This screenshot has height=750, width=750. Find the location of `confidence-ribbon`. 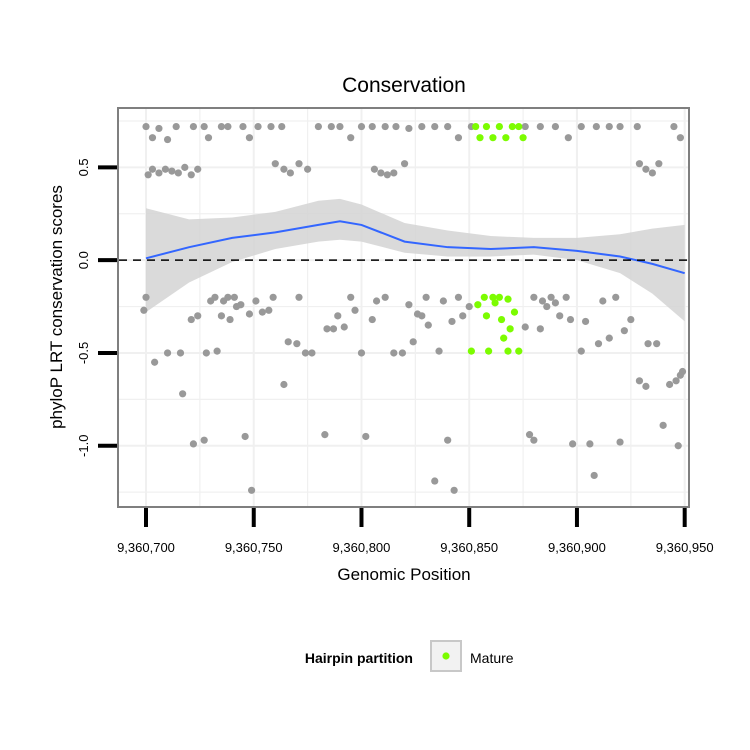

confidence-ribbon is located at coordinates (415, 260).